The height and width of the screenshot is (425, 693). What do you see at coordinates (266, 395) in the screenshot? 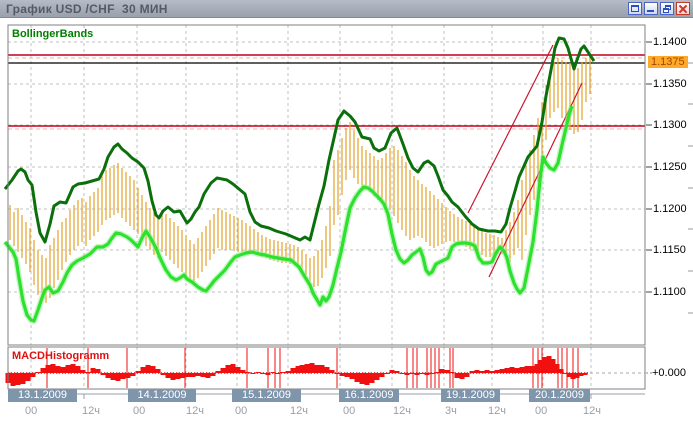
I see `date-tag: 15.1.2009` at bounding box center [266, 395].